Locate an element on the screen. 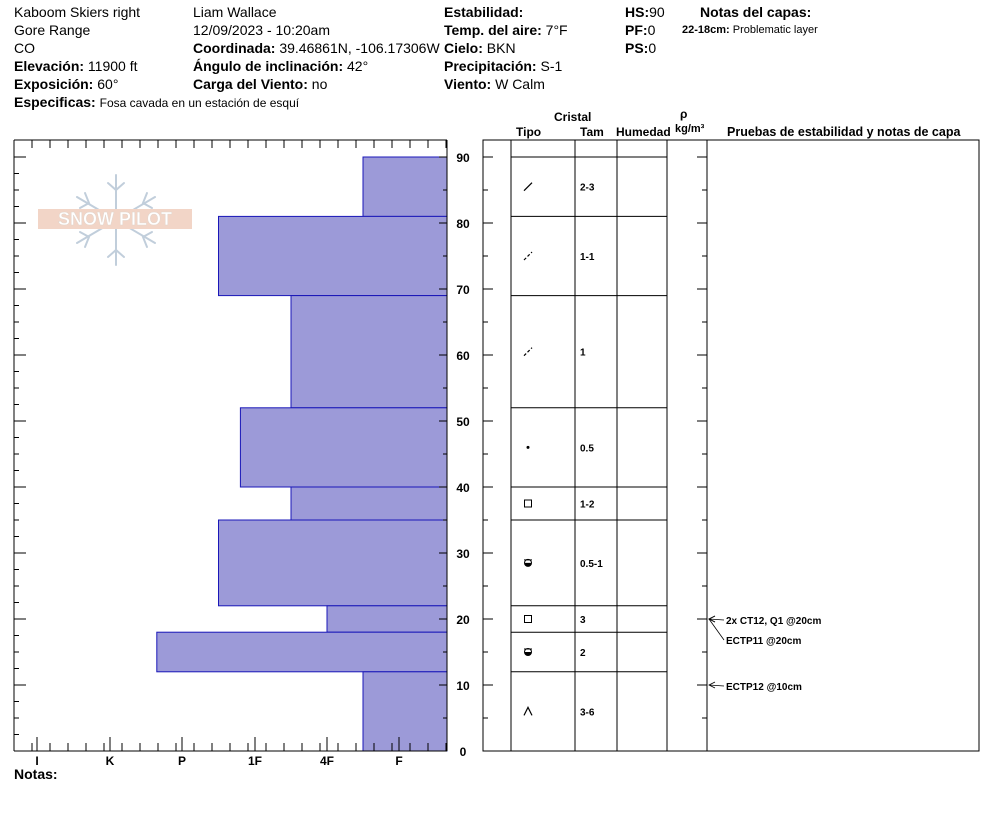  slash-icon is located at coordinates (528, 187).